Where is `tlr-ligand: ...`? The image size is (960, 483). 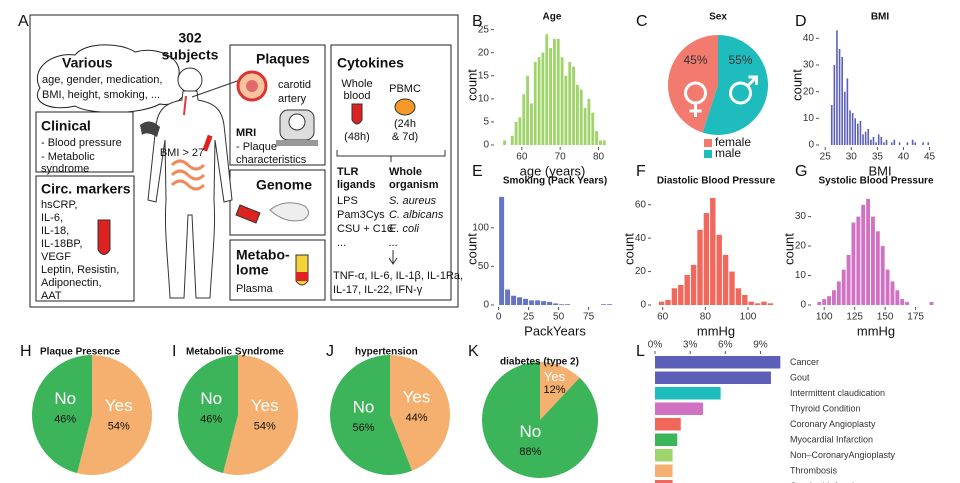
tlr-ligand: ... is located at coordinates (341, 243).